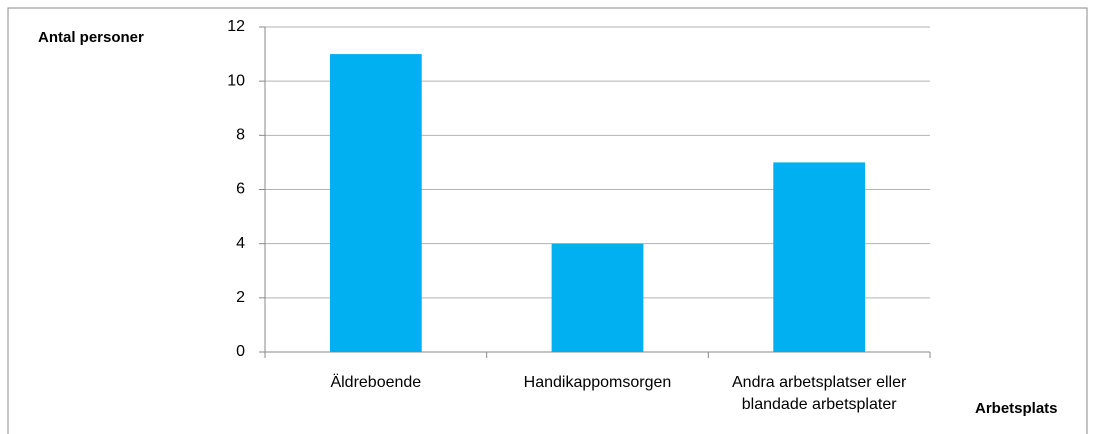 The width and height of the screenshot is (1096, 434). What do you see at coordinates (240, 189) in the screenshot?
I see `y-tick-label: 6` at bounding box center [240, 189].